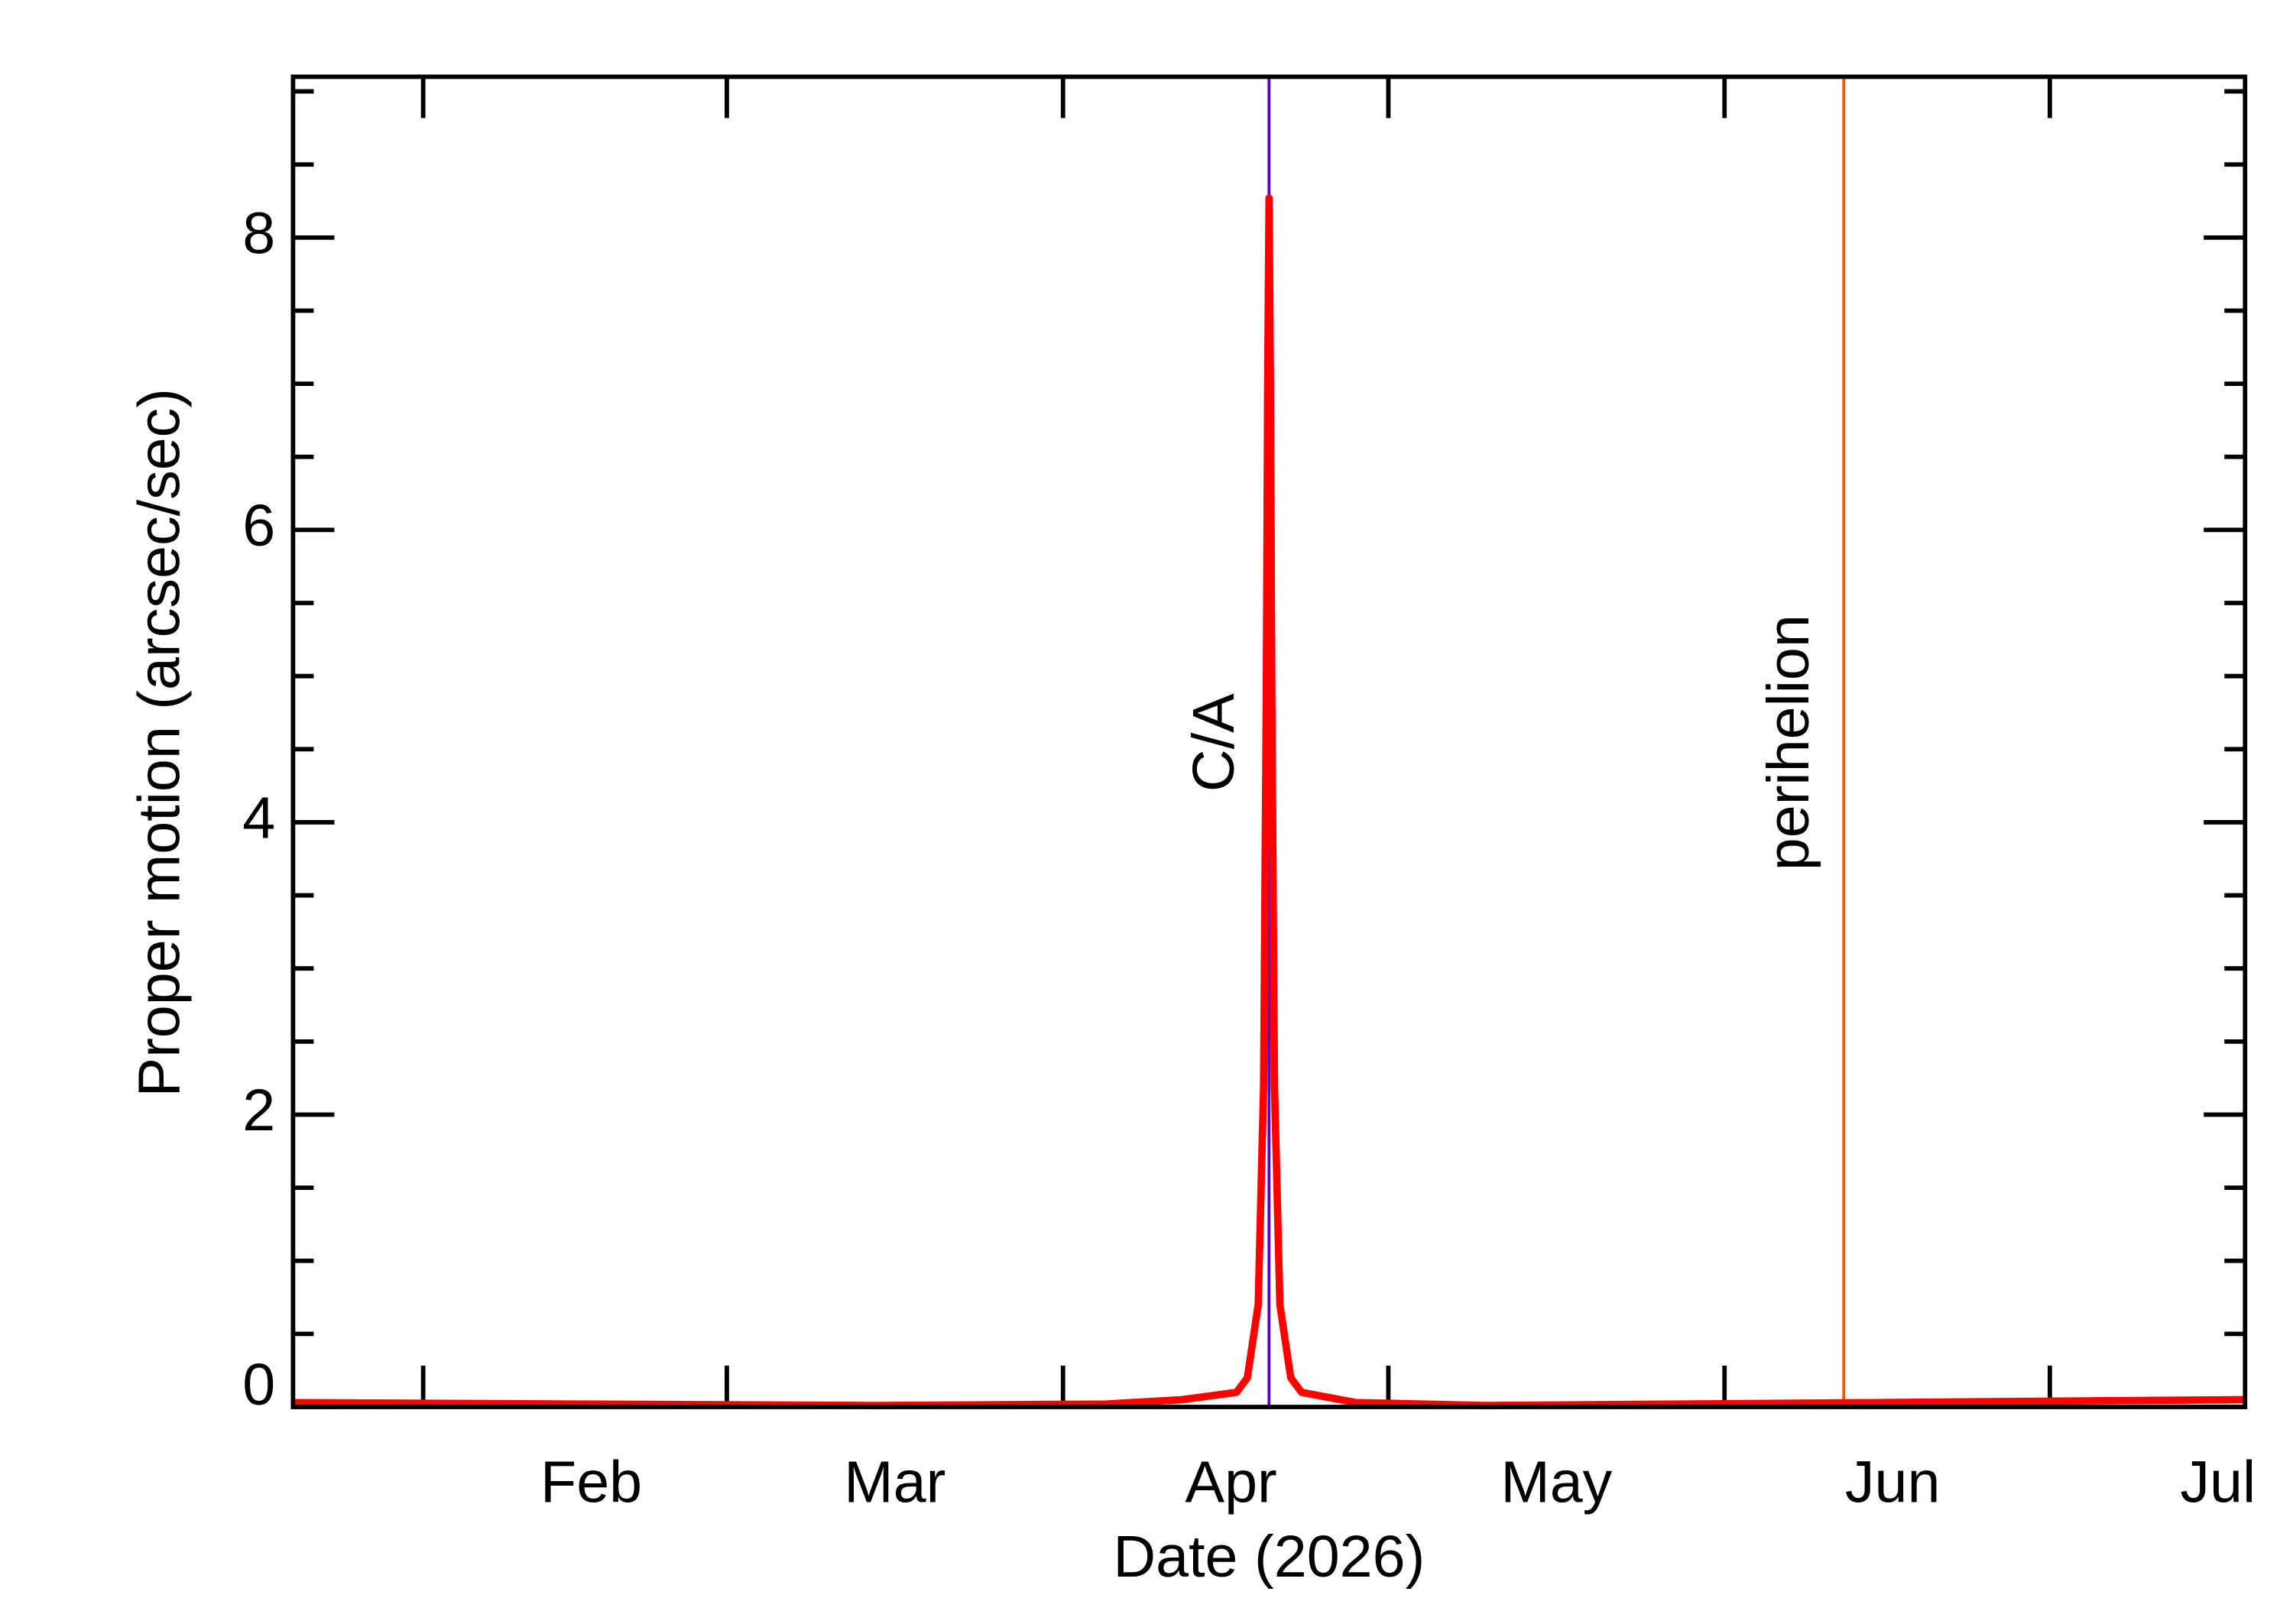 This screenshot has height=1624, width=2293. I want to click on y-tick-label: 6, so click(258, 526).